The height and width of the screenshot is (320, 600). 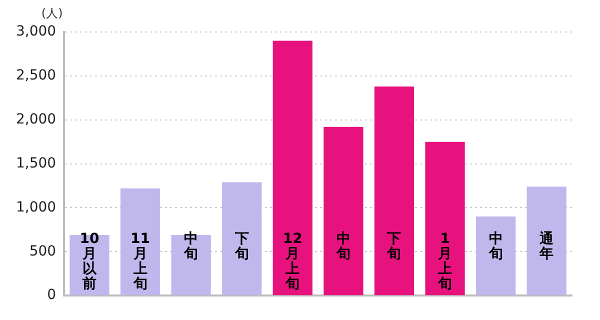 What do you see at coordinates (36, 32) in the screenshot?
I see `y-tick-label: 3,000` at bounding box center [36, 32].